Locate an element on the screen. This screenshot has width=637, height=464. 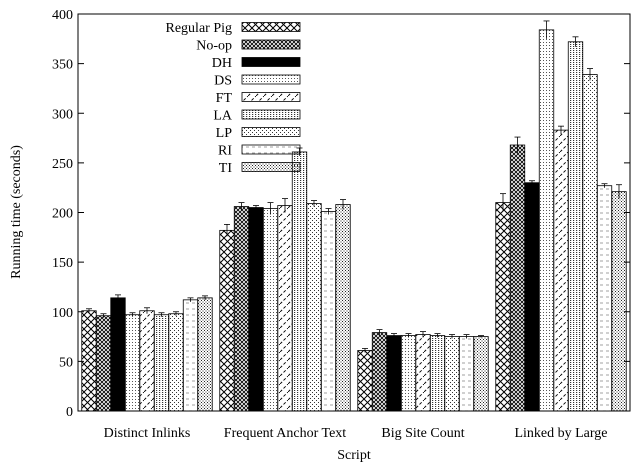
y-tick-label: 350 is located at coordinates (62, 65).